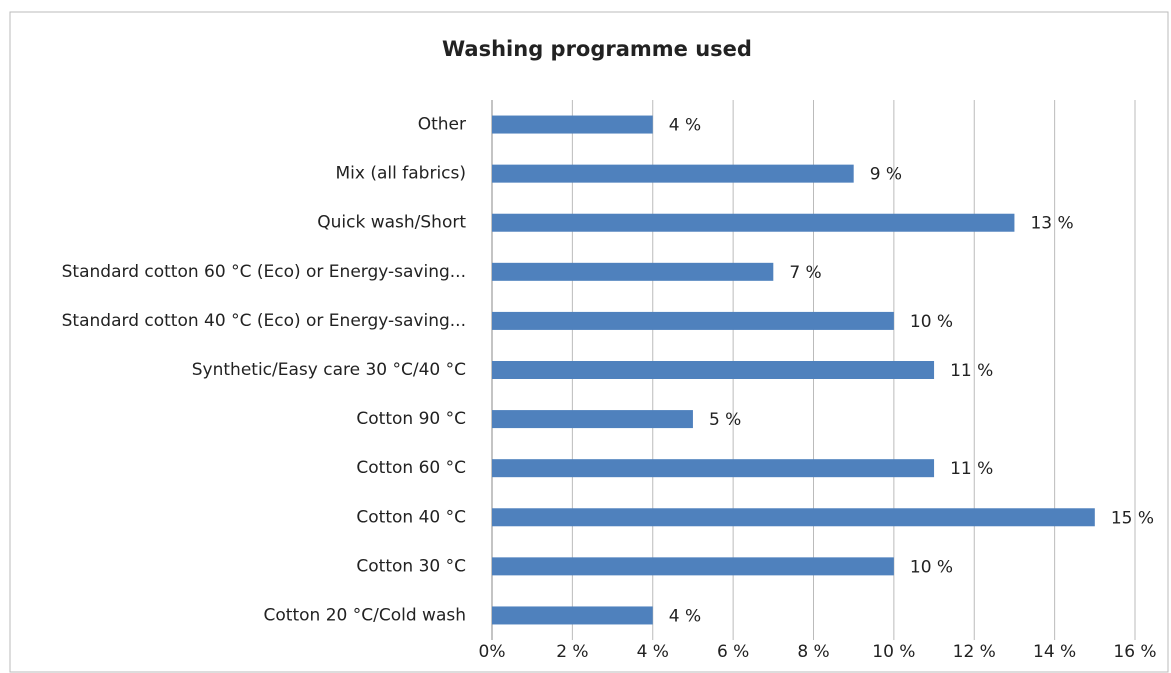 The height and width of the screenshot is (673, 1171). Describe the element at coordinates (1054, 652) in the screenshot. I see `x-tick-label: 14 %` at that location.